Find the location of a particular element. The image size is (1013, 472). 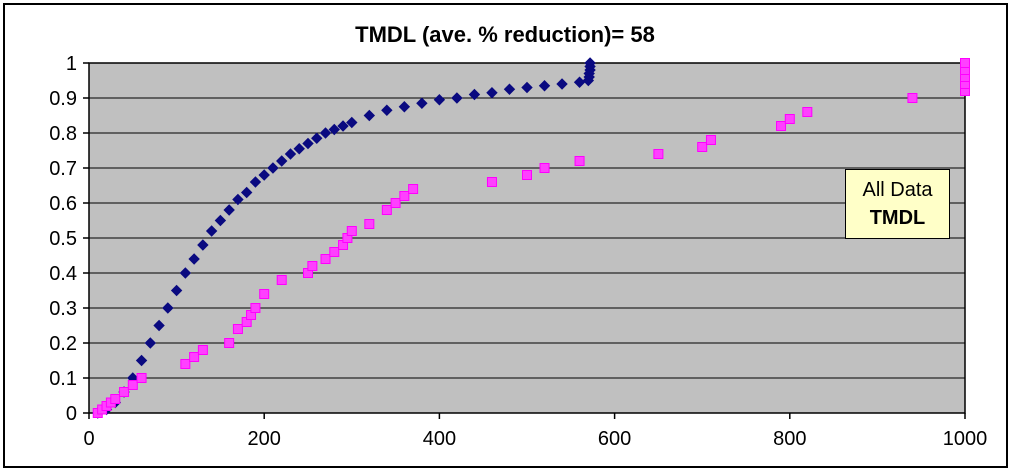

y-tick-label: 0.3 is located at coordinates (63, 309).